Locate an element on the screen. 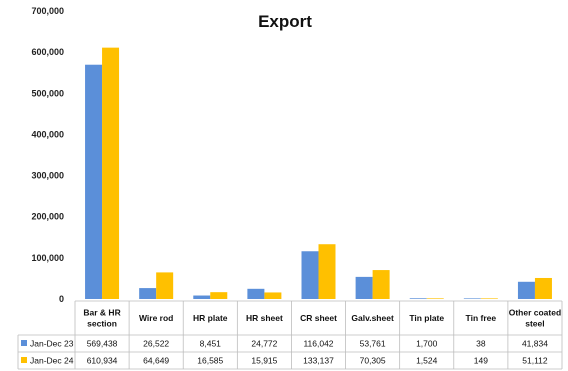 The image size is (568, 371). y-tick-label: 0 is located at coordinates (61, 299).